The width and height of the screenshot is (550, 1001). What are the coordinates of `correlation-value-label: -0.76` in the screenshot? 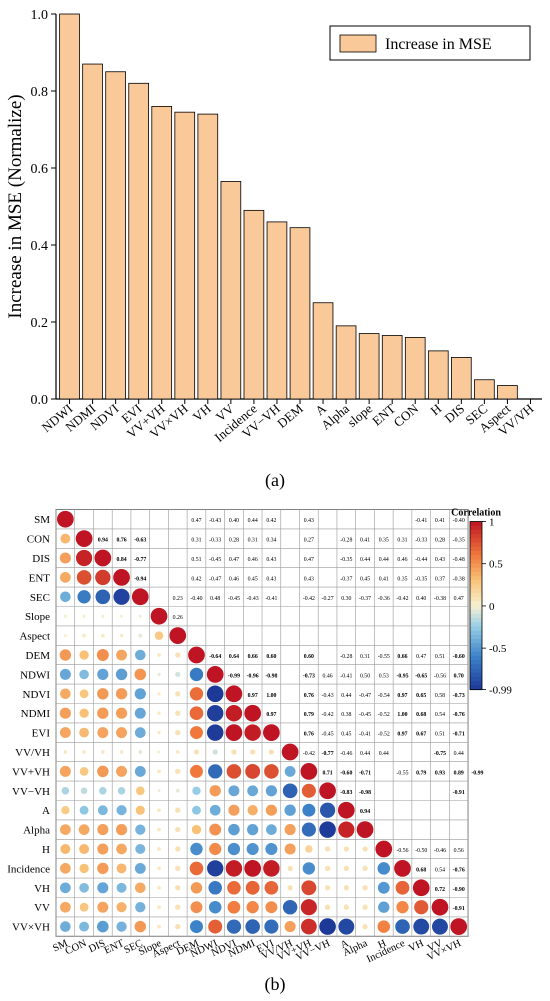 It's located at (459, 870).